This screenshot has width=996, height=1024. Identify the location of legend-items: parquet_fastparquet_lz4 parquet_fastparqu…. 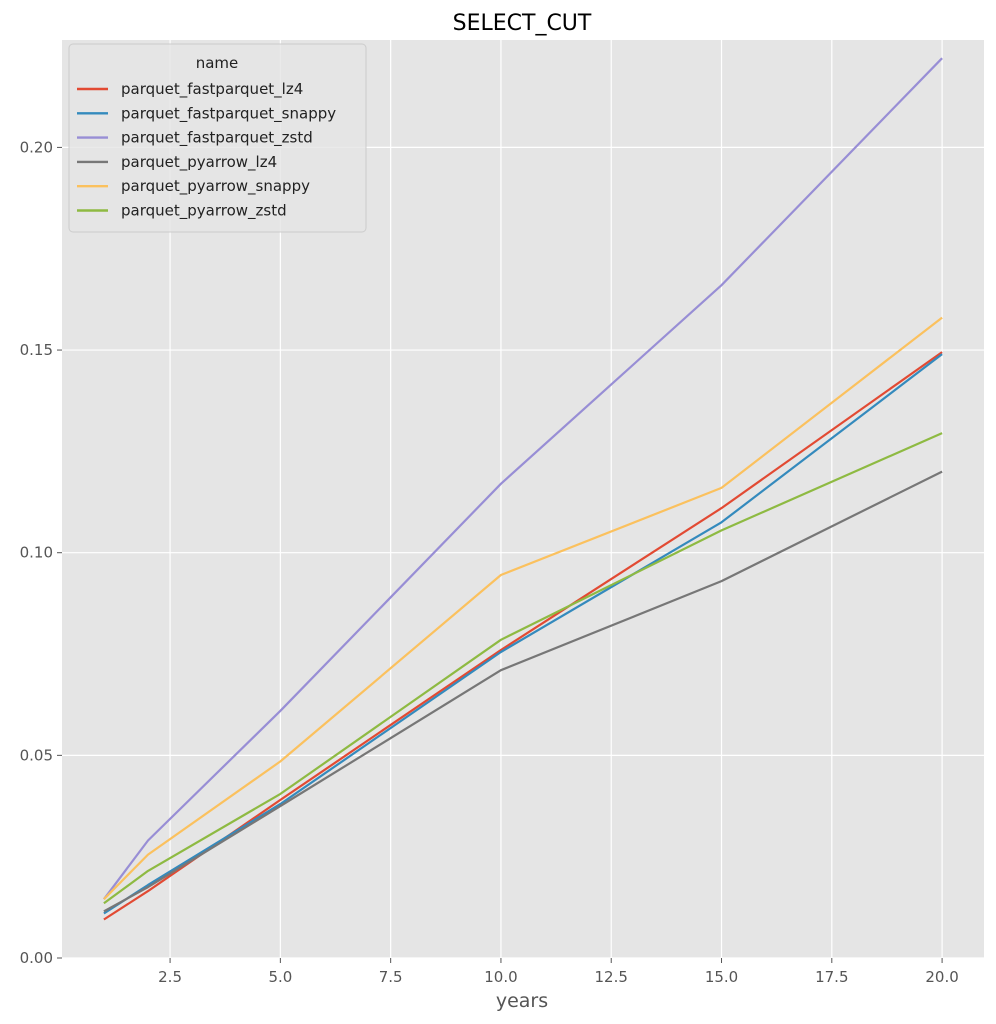
(206, 150).